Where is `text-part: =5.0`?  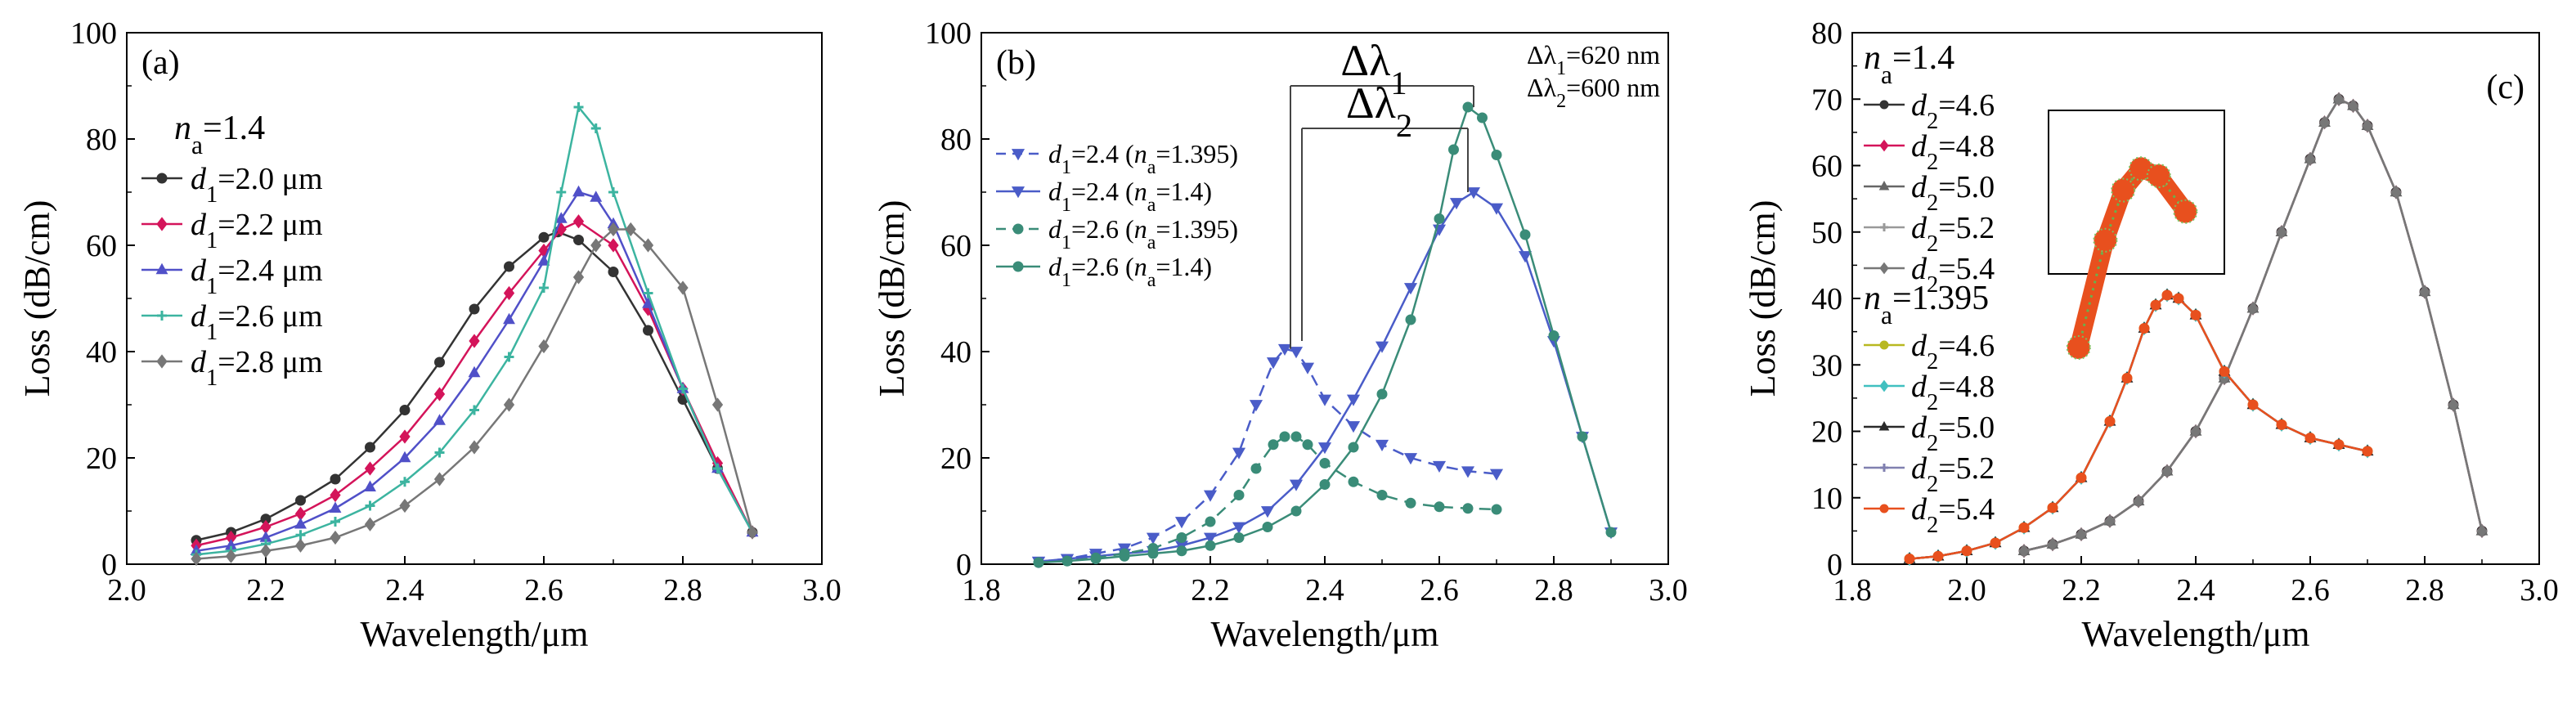
text-part: =5.0 is located at coordinates (1967, 187).